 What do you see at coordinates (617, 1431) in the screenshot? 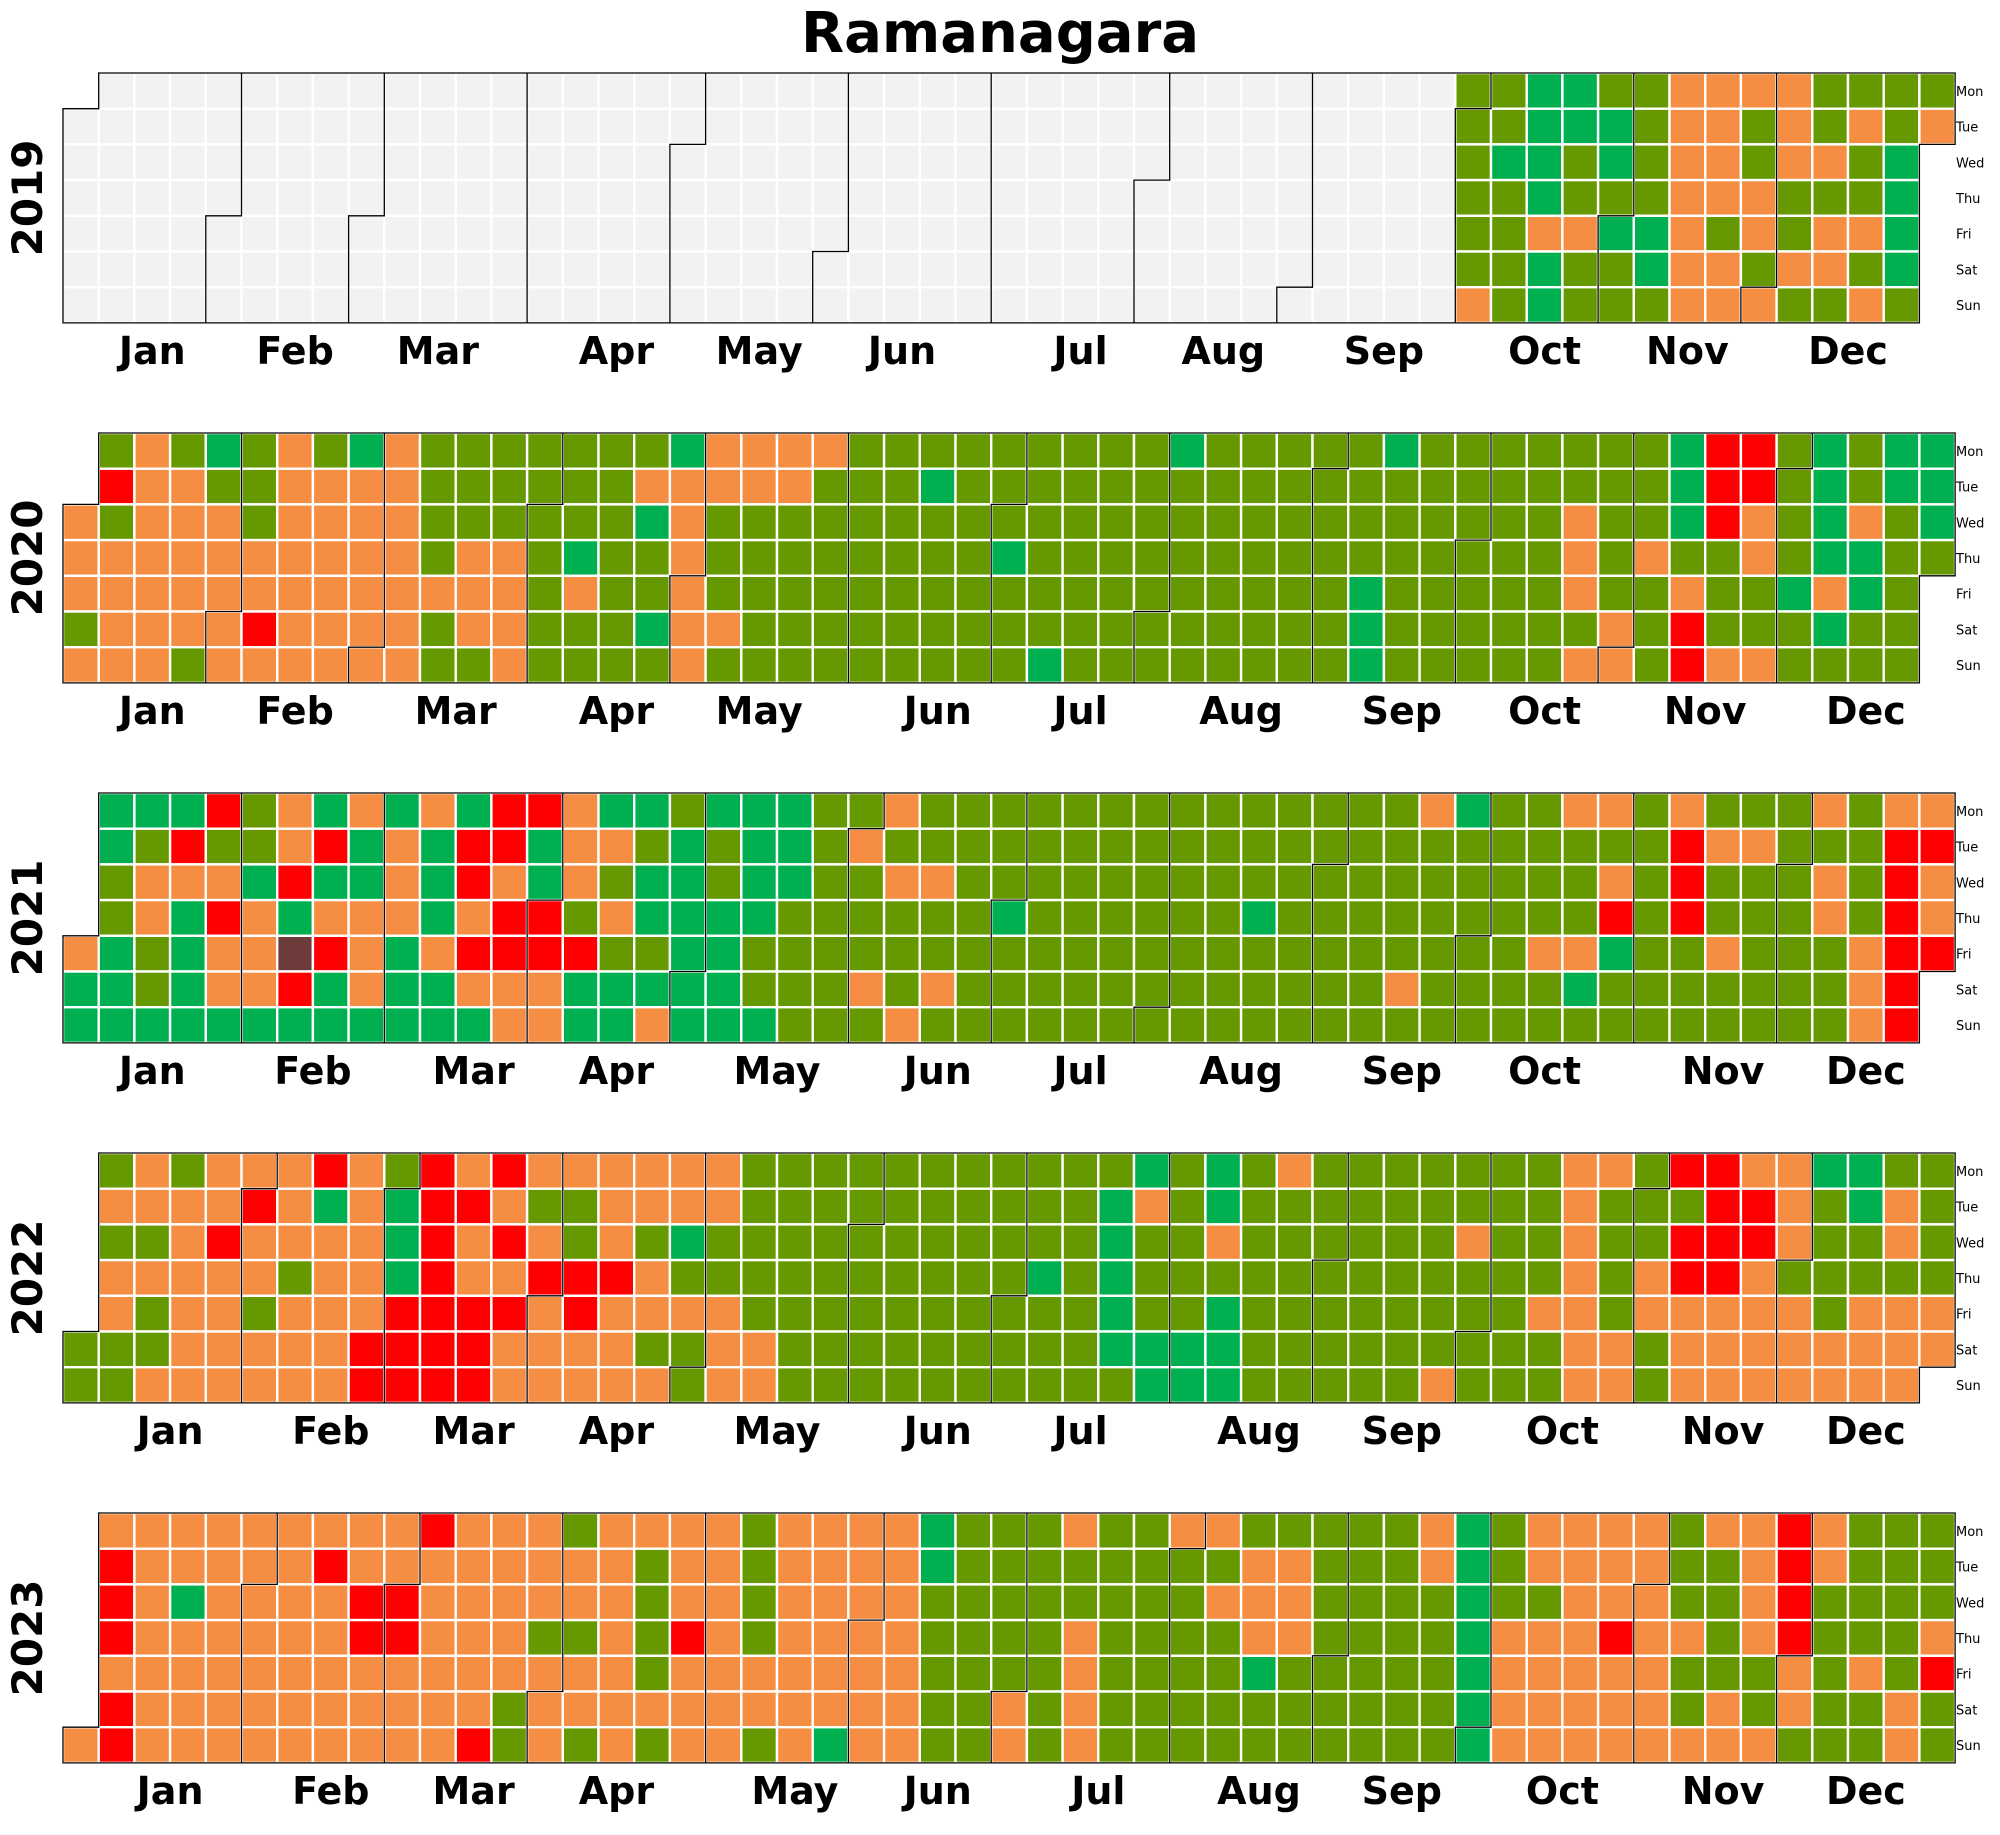
I see `month-label: Apr` at bounding box center [617, 1431].